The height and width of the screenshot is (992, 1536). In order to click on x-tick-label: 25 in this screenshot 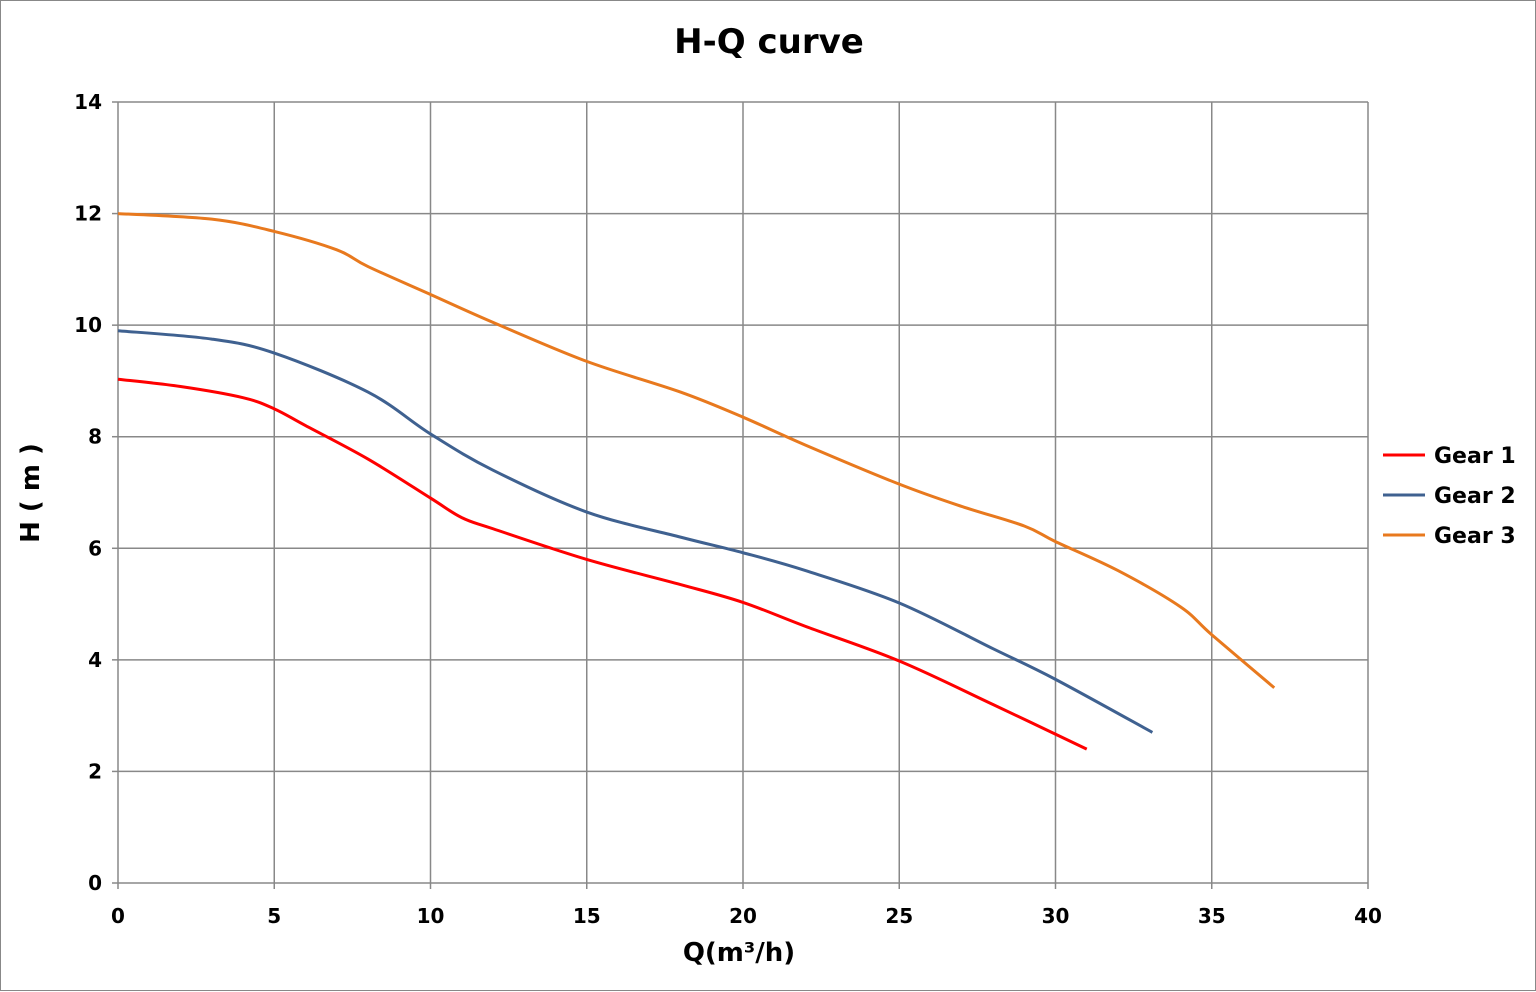, I will do `click(899, 916)`.